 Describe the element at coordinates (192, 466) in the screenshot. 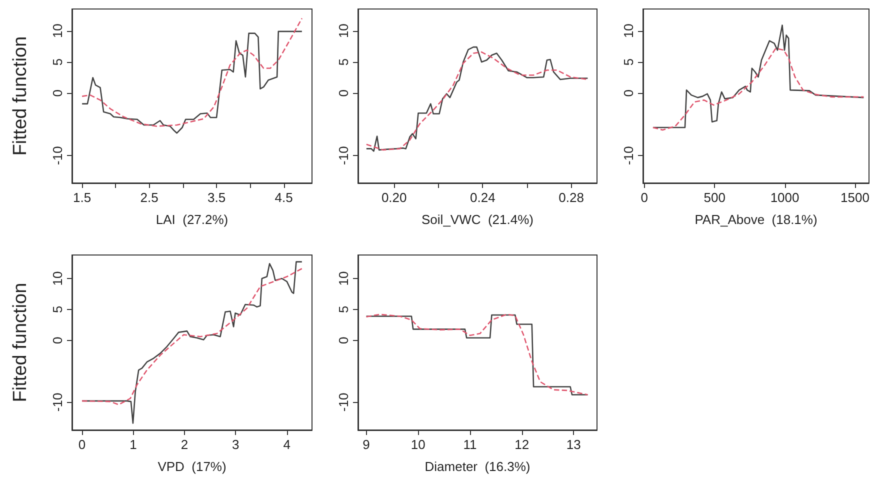

I see `x-axis-title: VPD (17%)` at that location.